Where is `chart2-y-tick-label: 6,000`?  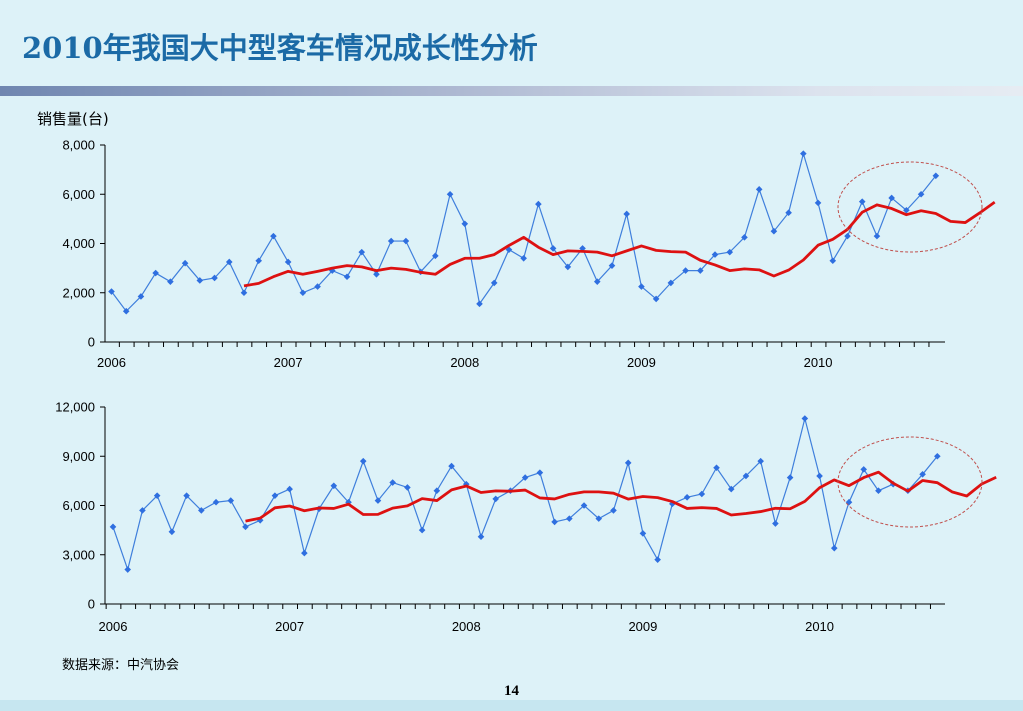 chart2-y-tick-label: 6,000 is located at coordinates (78, 505).